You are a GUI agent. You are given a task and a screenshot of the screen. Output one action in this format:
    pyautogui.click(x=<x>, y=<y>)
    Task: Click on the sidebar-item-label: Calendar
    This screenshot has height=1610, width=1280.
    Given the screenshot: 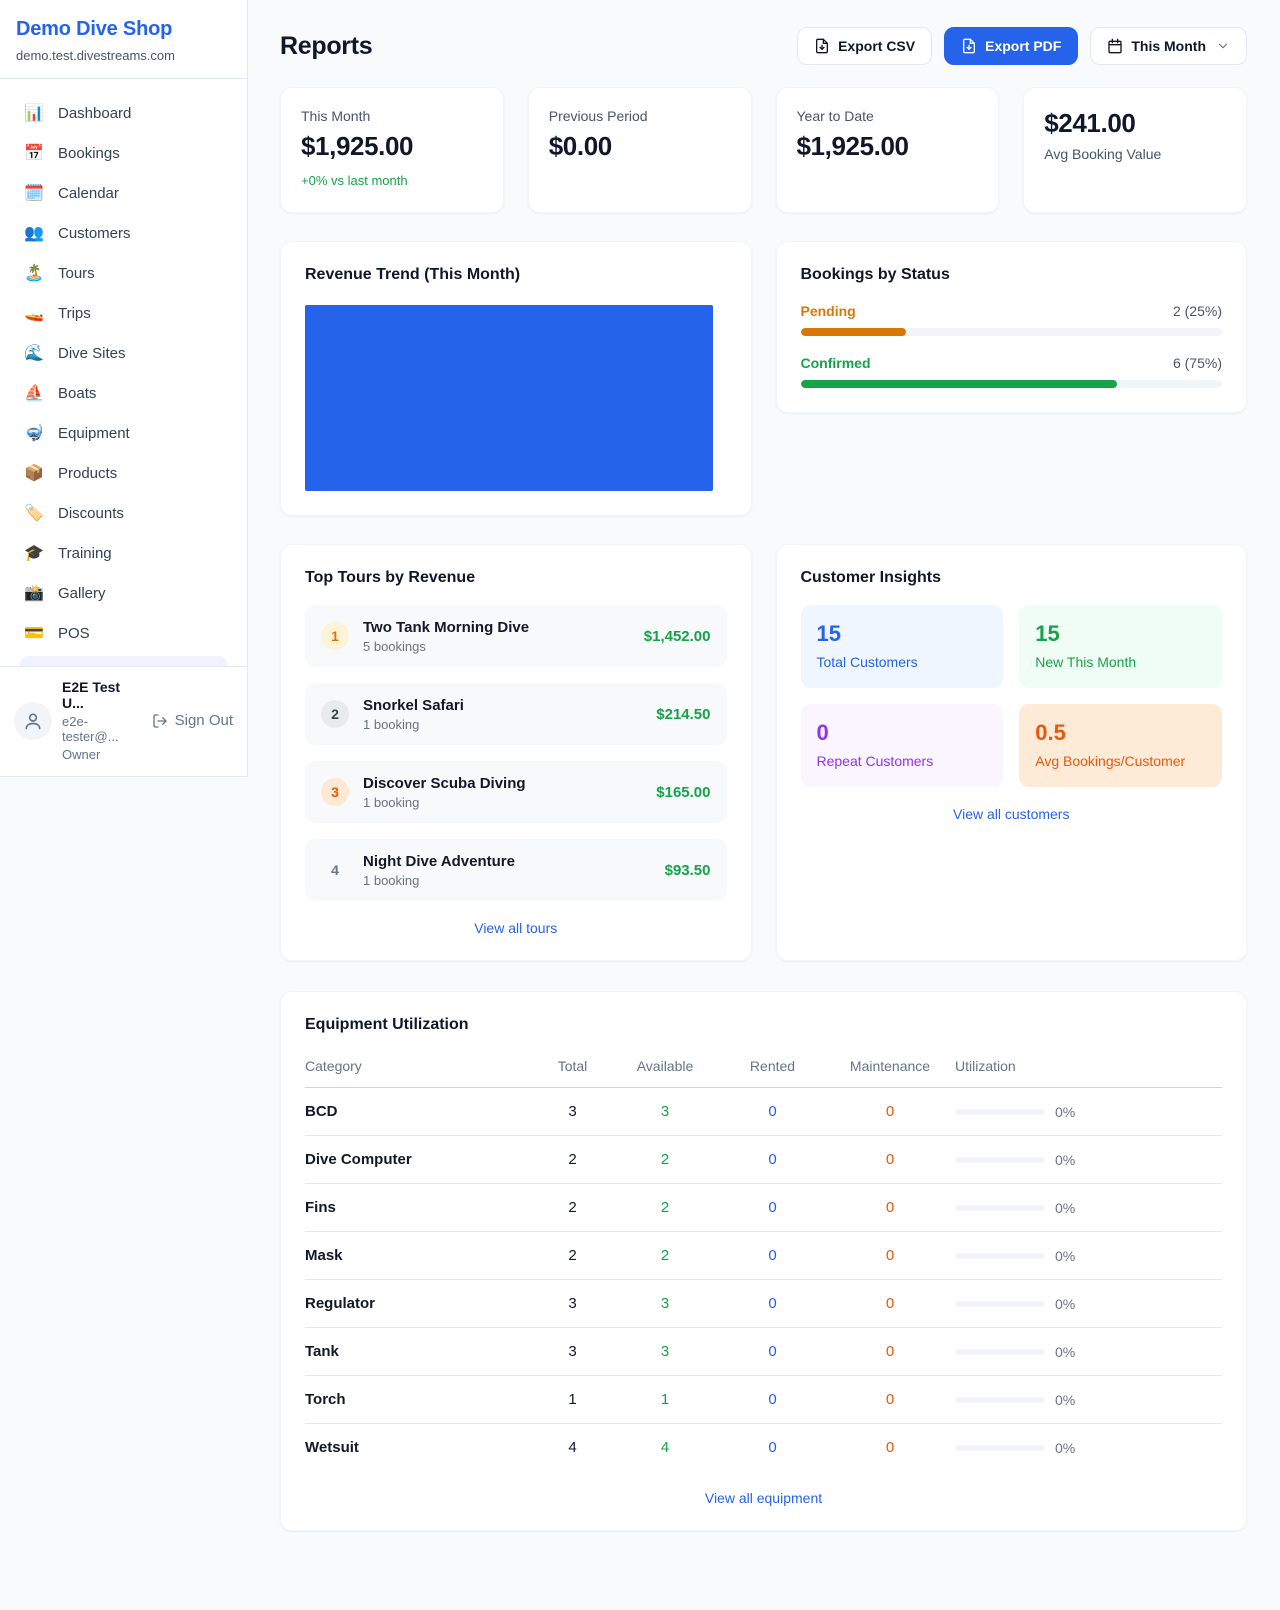 What is the action you would take?
    pyautogui.click(x=88, y=193)
    